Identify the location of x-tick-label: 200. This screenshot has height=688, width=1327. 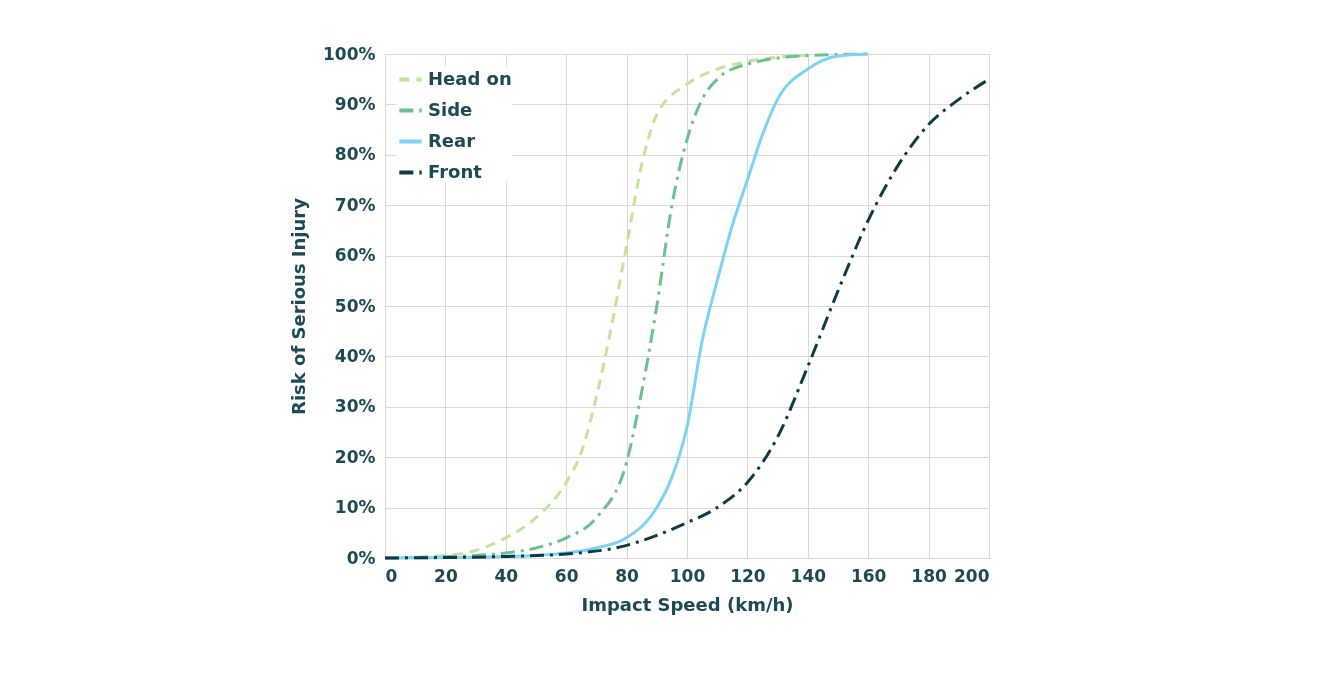
(972, 575).